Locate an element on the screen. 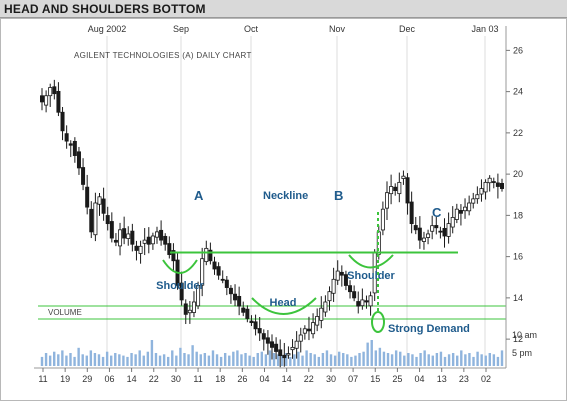 This screenshot has height=401, width=567. month-label: Jan 03 is located at coordinates (484, 29).